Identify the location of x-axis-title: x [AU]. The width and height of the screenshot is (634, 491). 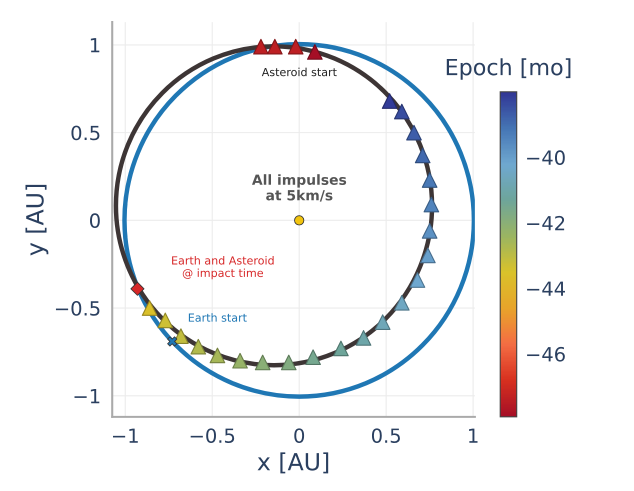
(293, 463).